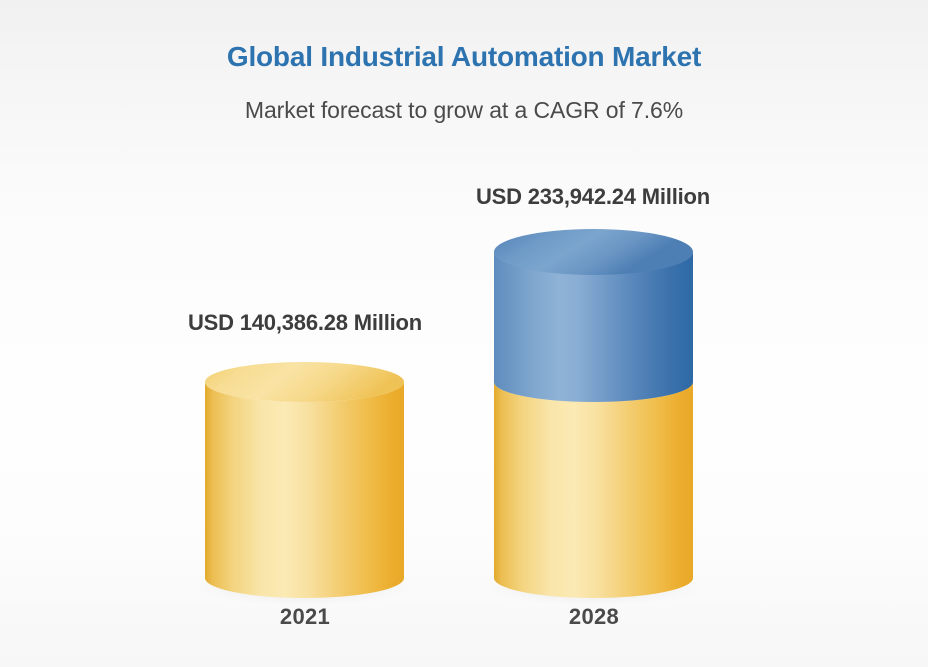  What do you see at coordinates (305, 322) in the screenshot?
I see `bar-2021-value-label: USD 140,386.28 Million` at bounding box center [305, 322].